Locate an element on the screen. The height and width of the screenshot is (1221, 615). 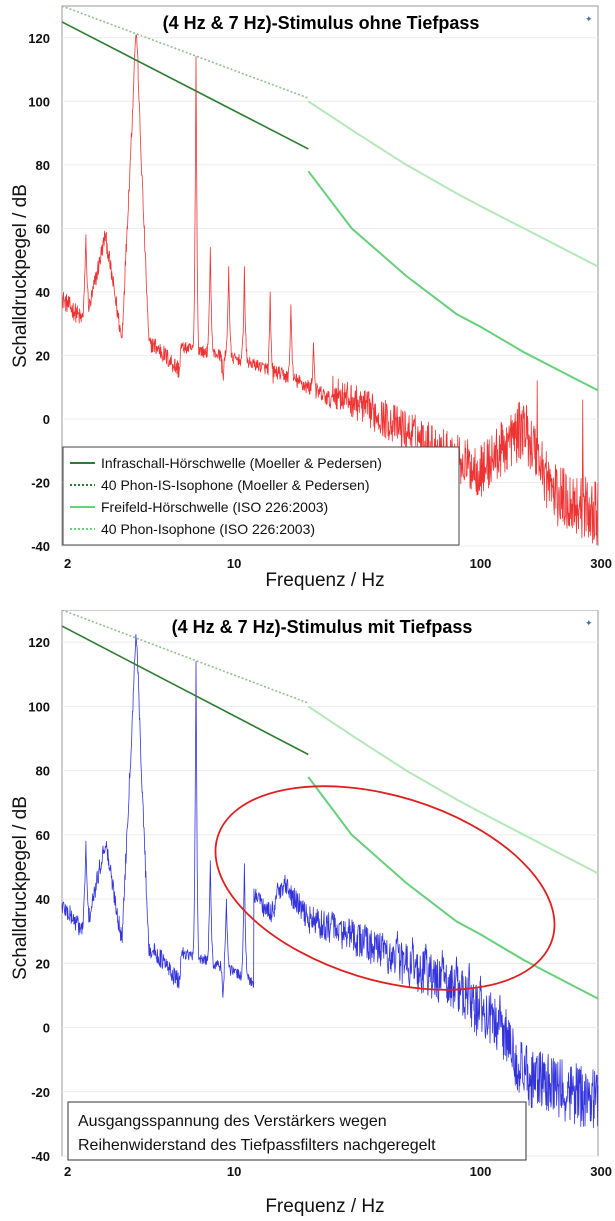
annotation-box is located at coordinates (297, 1131).